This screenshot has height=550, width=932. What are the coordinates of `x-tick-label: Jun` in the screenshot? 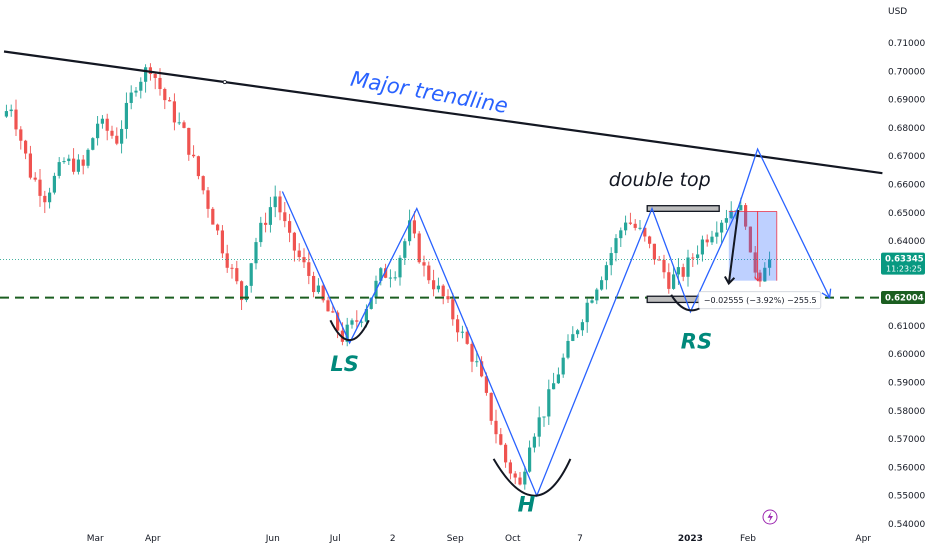 It's located at (272, 539).